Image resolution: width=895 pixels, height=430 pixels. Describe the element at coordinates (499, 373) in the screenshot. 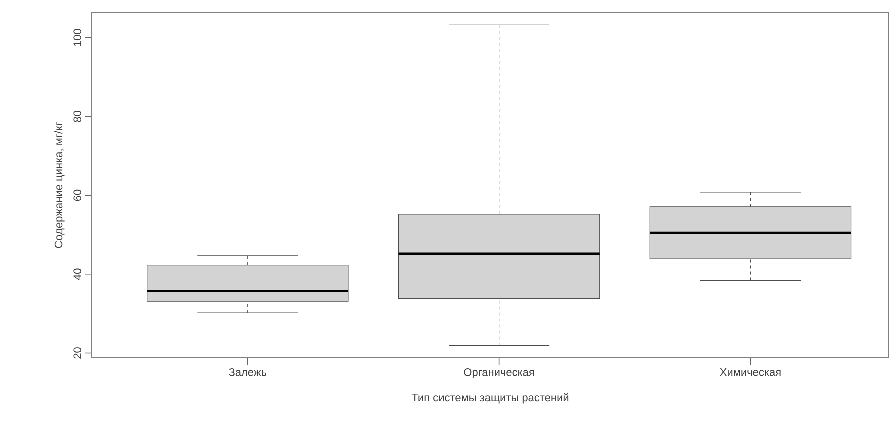

I see `x-tick-label: Органическая` at that location.